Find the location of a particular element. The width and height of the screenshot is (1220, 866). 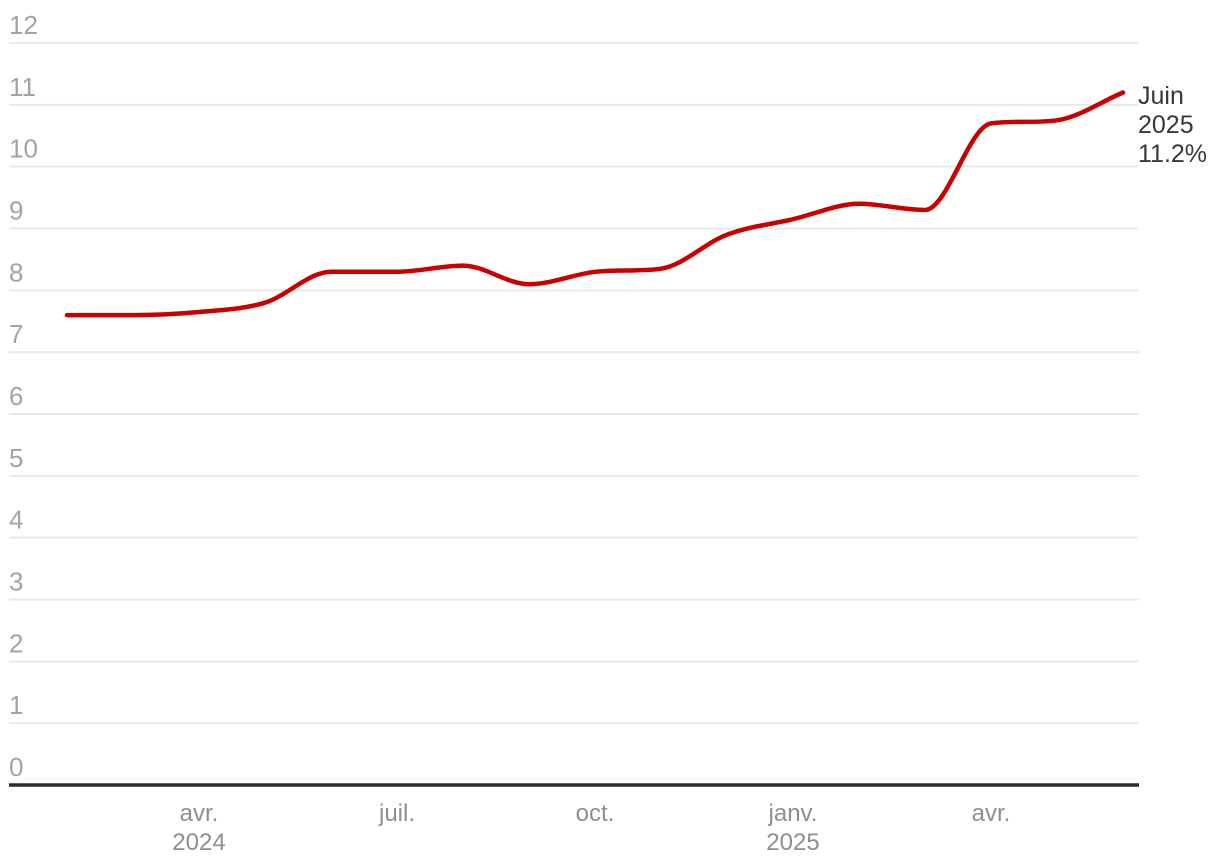

annotation-value: 11.2% is located at coordinates (1172, 154).